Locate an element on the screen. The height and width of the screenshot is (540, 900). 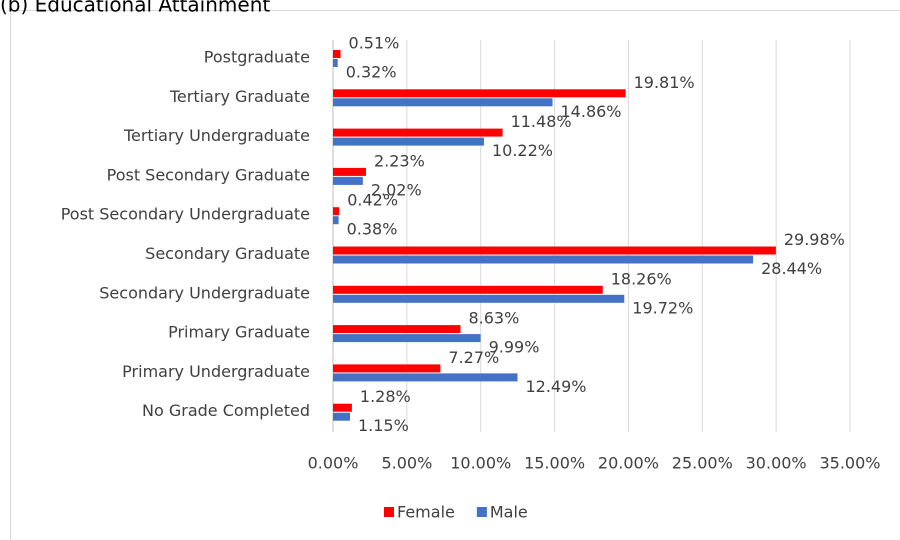
data-label: 14.86% is located at coordinates (591, 111).